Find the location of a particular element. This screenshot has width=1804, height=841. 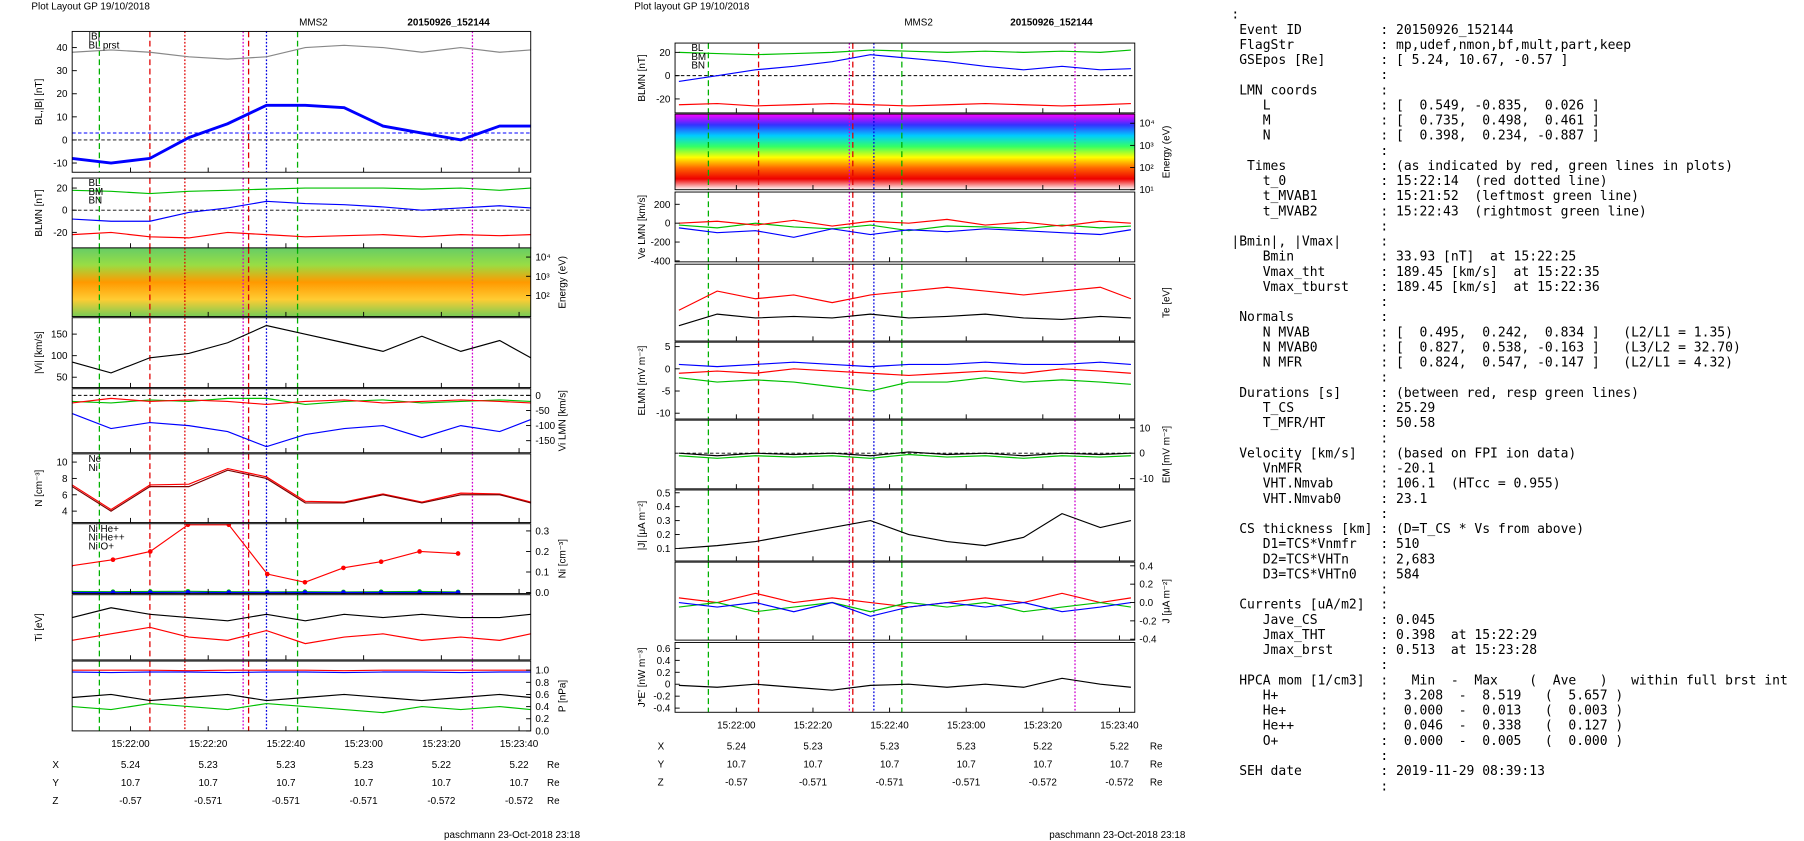

summary-value: : Min - Max ( Ave ) within full brst int is located at coordinates (1583, 680).